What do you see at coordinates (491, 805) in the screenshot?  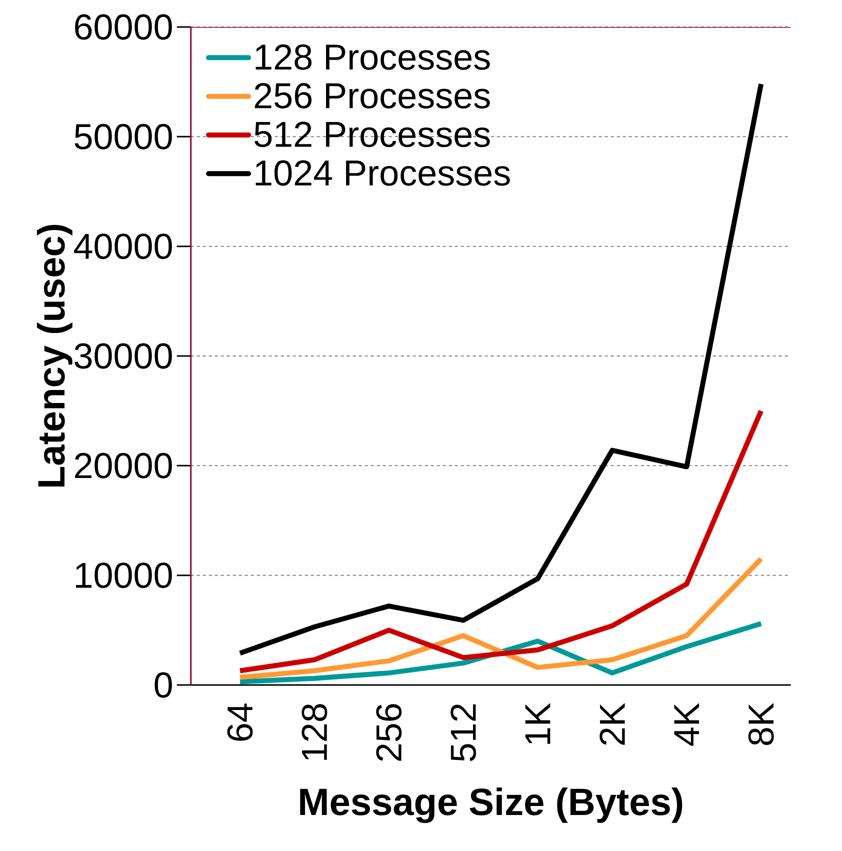 I see `x-axis-title: Message Size (Bytes)` at bounding box center [491, 805].